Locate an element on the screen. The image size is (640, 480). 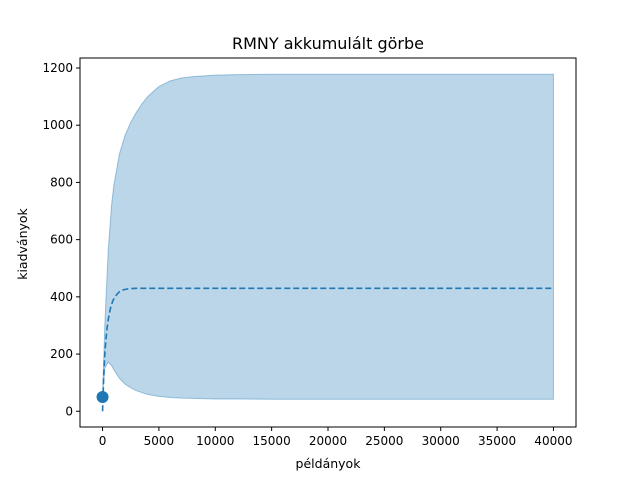
x-tick-label: 20000 is located at coordinates (328, 441).